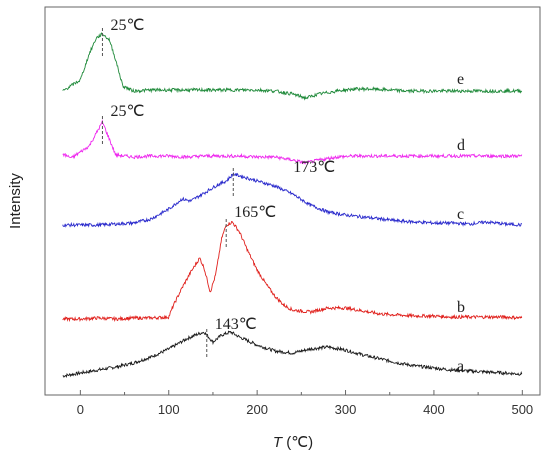  Describe the element at coordinates (127, 111) in the screenshot. I see `peak-label-d: 25℃` at that location.